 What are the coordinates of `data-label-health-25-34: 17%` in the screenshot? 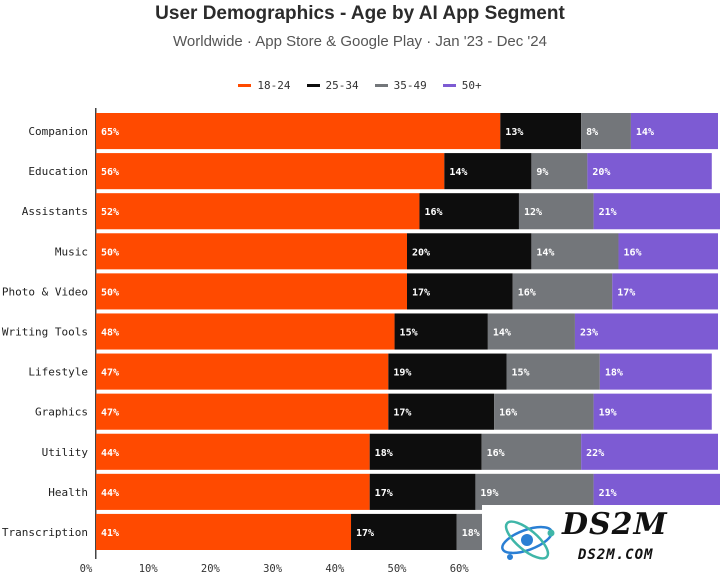 It's located at (384, 493).